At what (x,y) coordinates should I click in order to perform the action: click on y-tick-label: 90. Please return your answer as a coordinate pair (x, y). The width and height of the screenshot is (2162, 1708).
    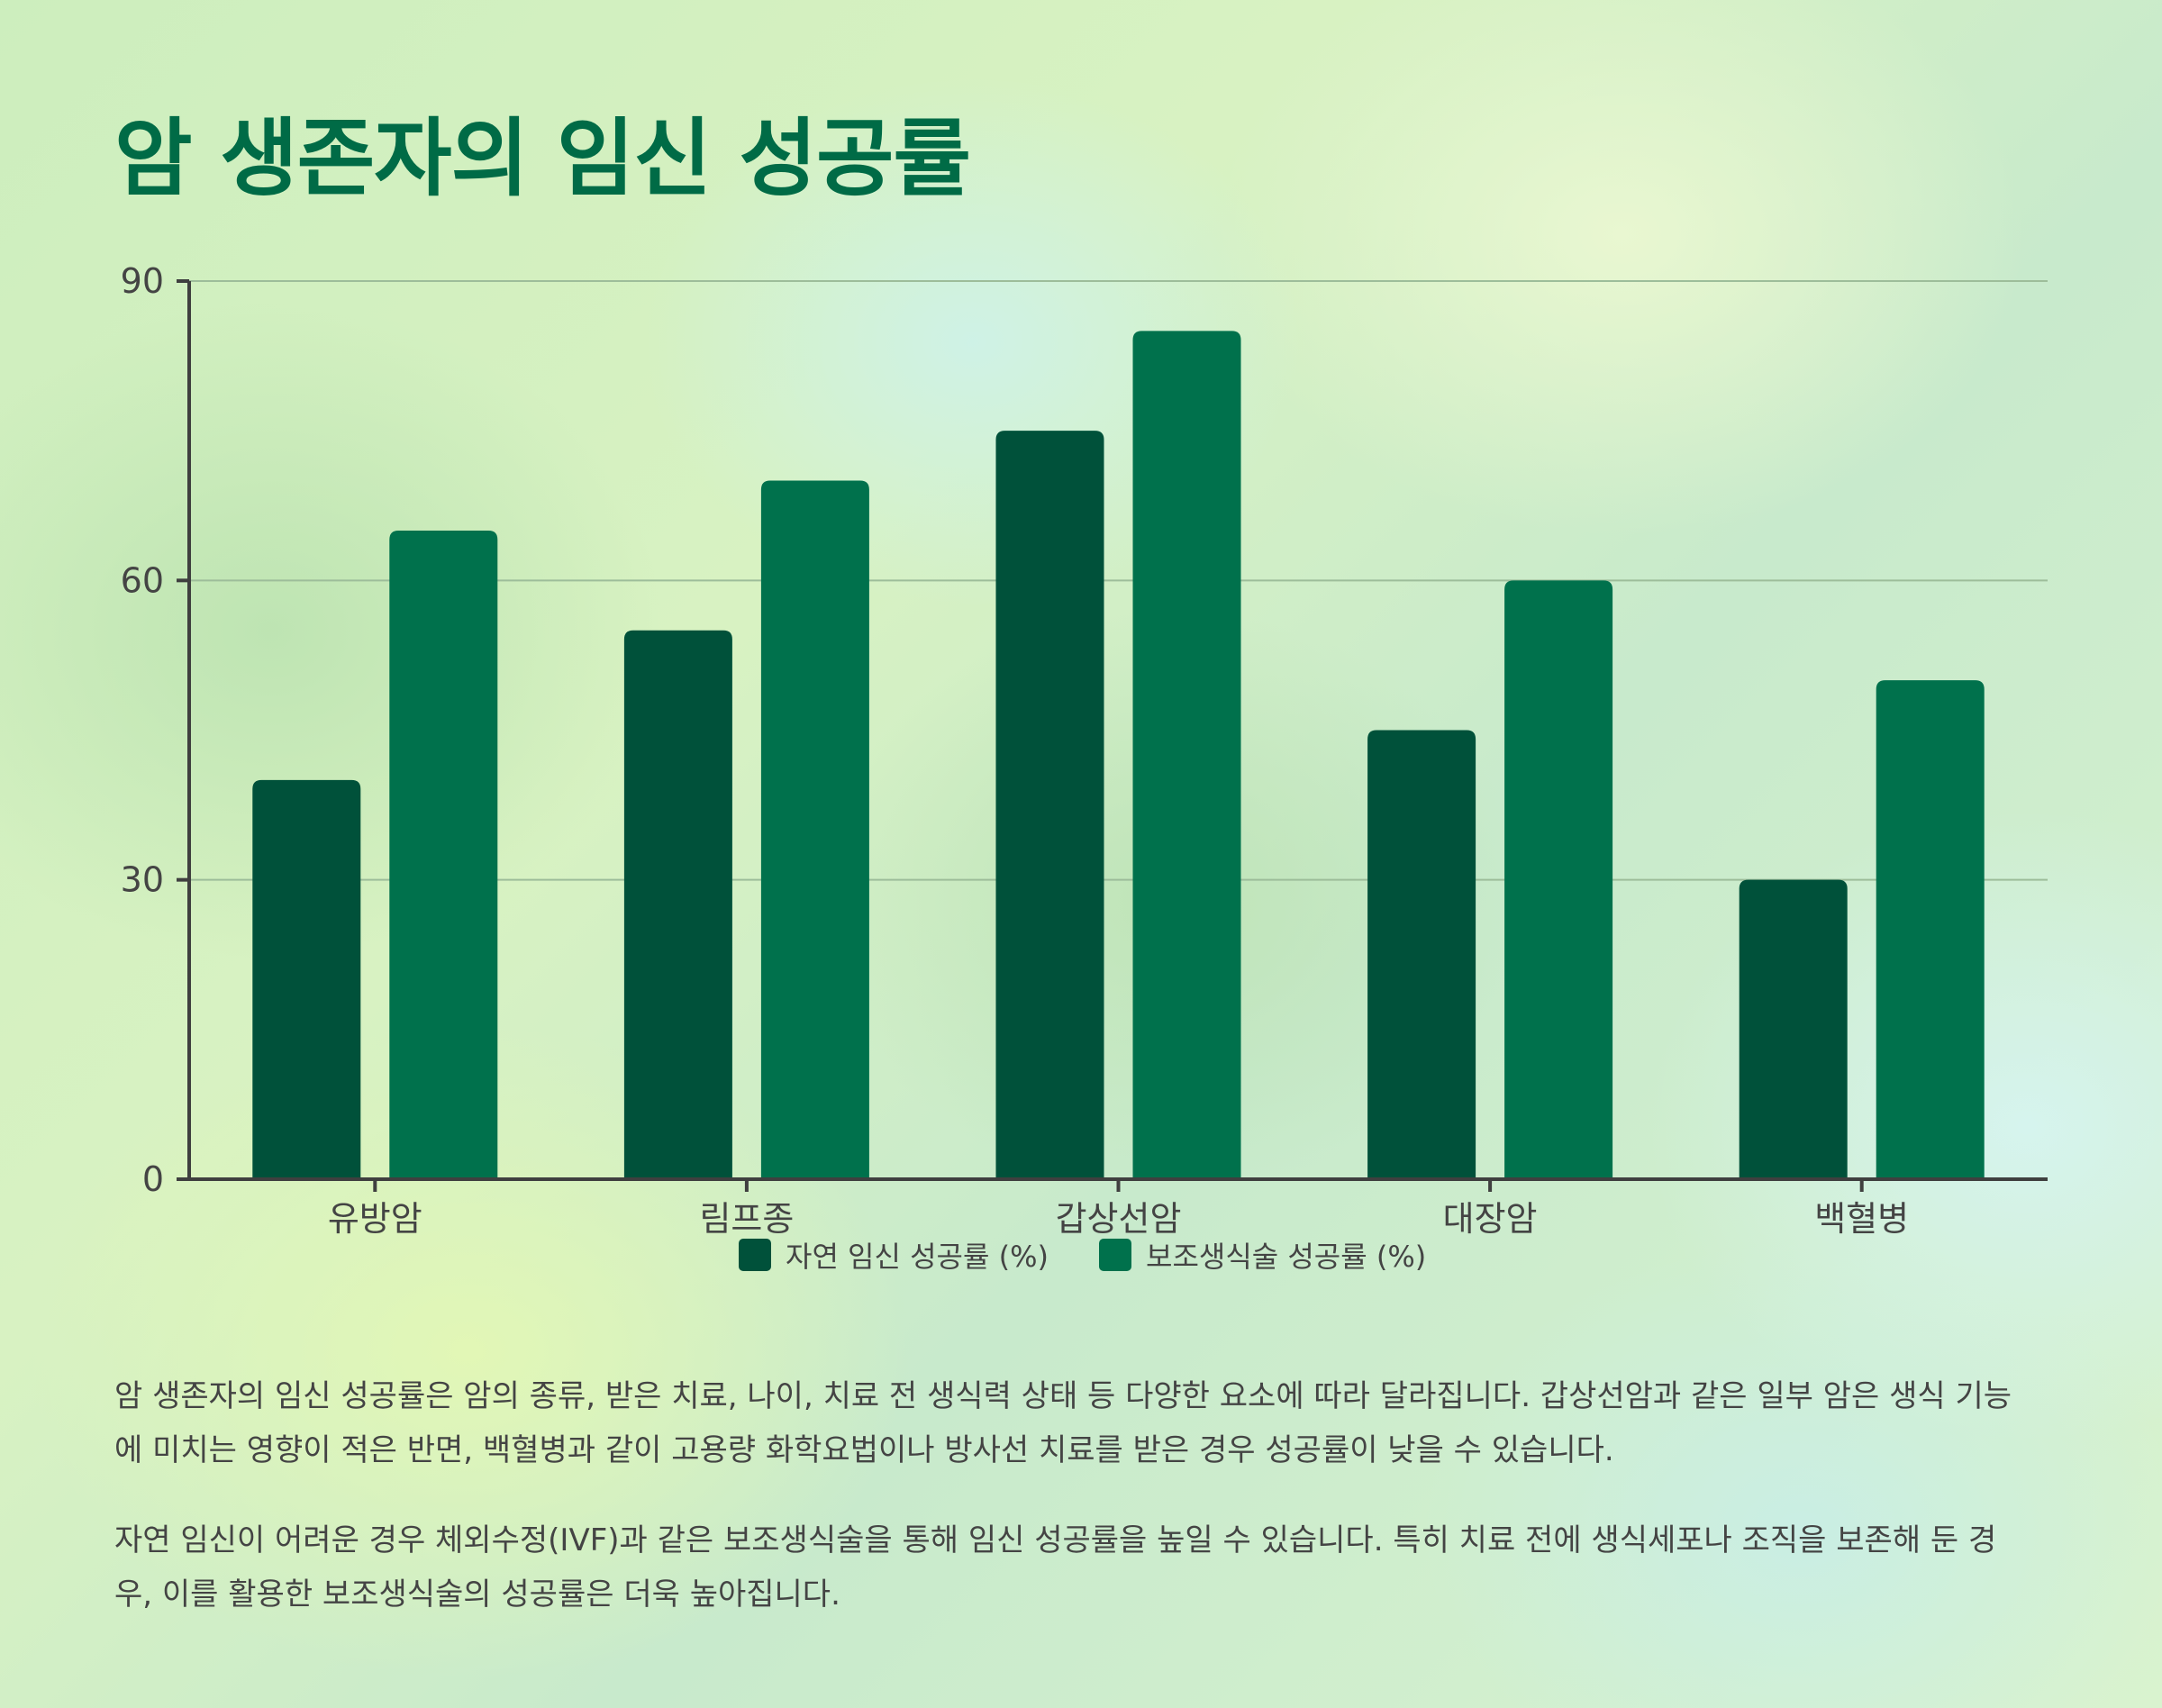
    Looking at the image, I should click on (142, 281).